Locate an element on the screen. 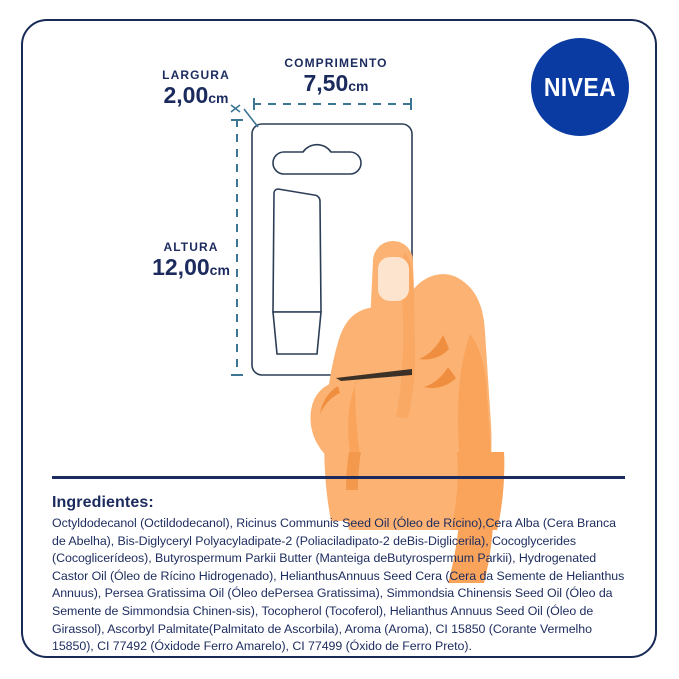  dimension-label-altura: ALTURA 12,00cm is located at coordinates (191, 259).